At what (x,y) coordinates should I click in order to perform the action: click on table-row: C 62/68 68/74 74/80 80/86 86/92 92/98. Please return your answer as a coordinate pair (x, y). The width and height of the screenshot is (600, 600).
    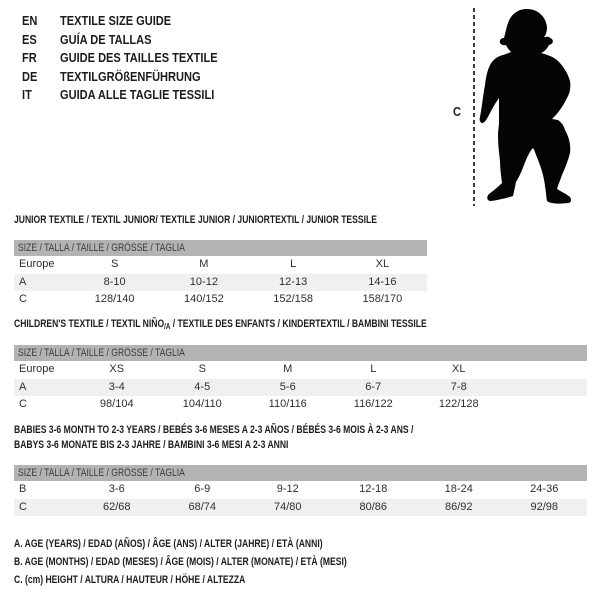
    Looking at the image, I should click on (300, 507).